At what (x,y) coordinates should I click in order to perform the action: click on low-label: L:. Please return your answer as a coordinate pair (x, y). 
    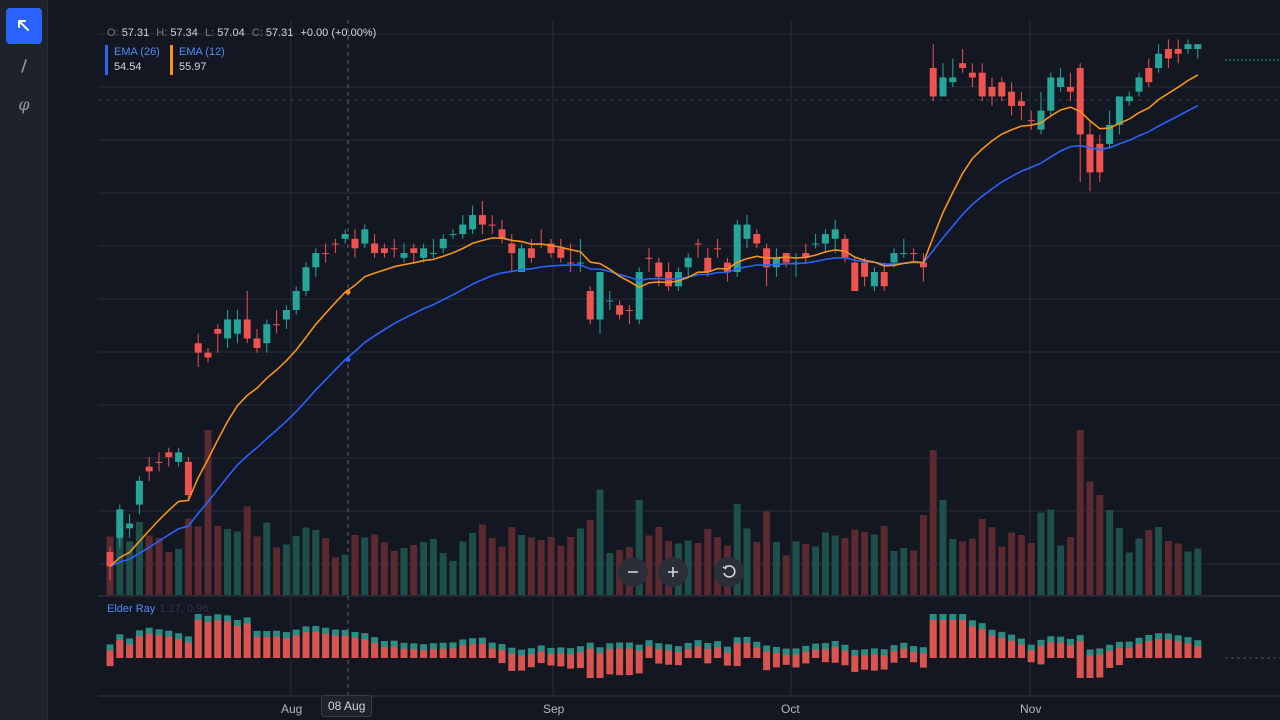
    Looking at the image, I should click on (209, 33).